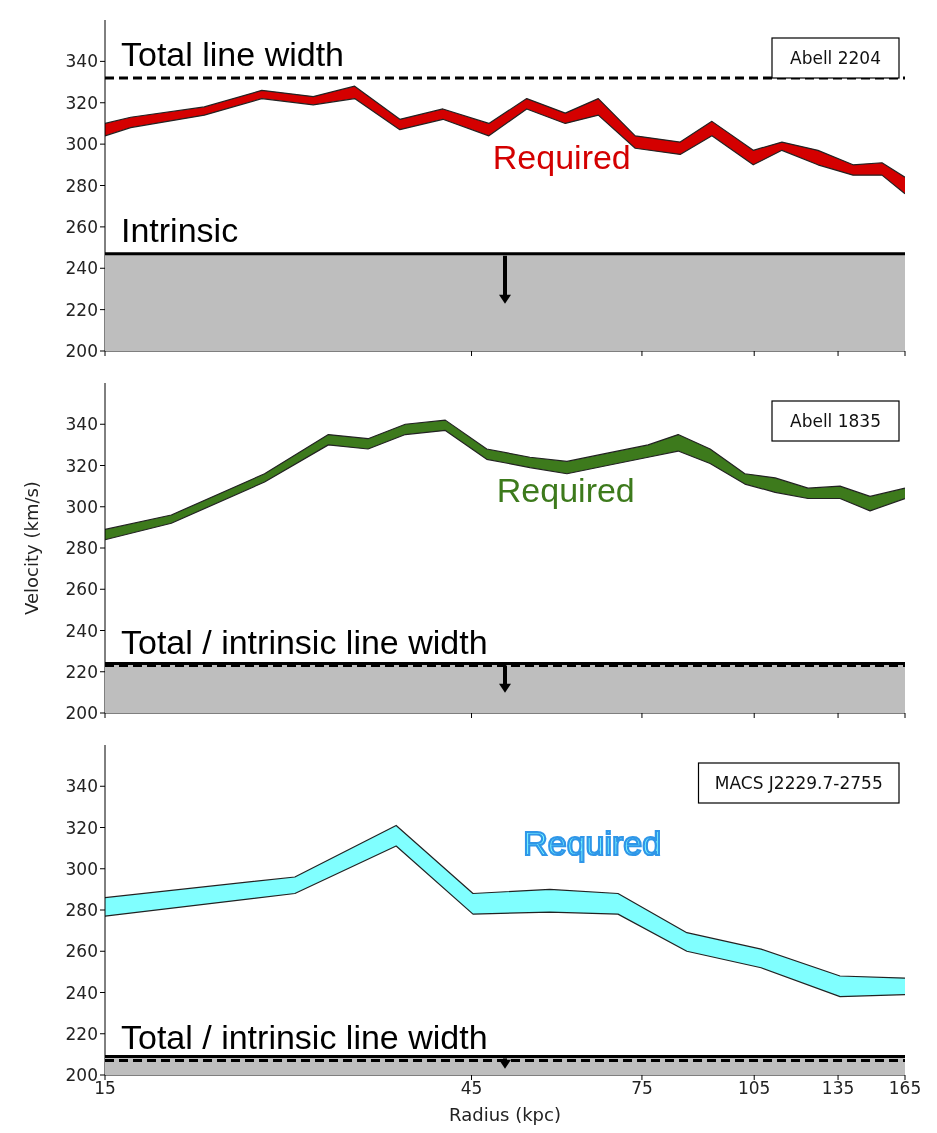 The height and width of the screenshot is (1133, 937). Describe the element at coordinates (471, 1088) in the screenshot. I see `x-tick-label: 45` at that location.